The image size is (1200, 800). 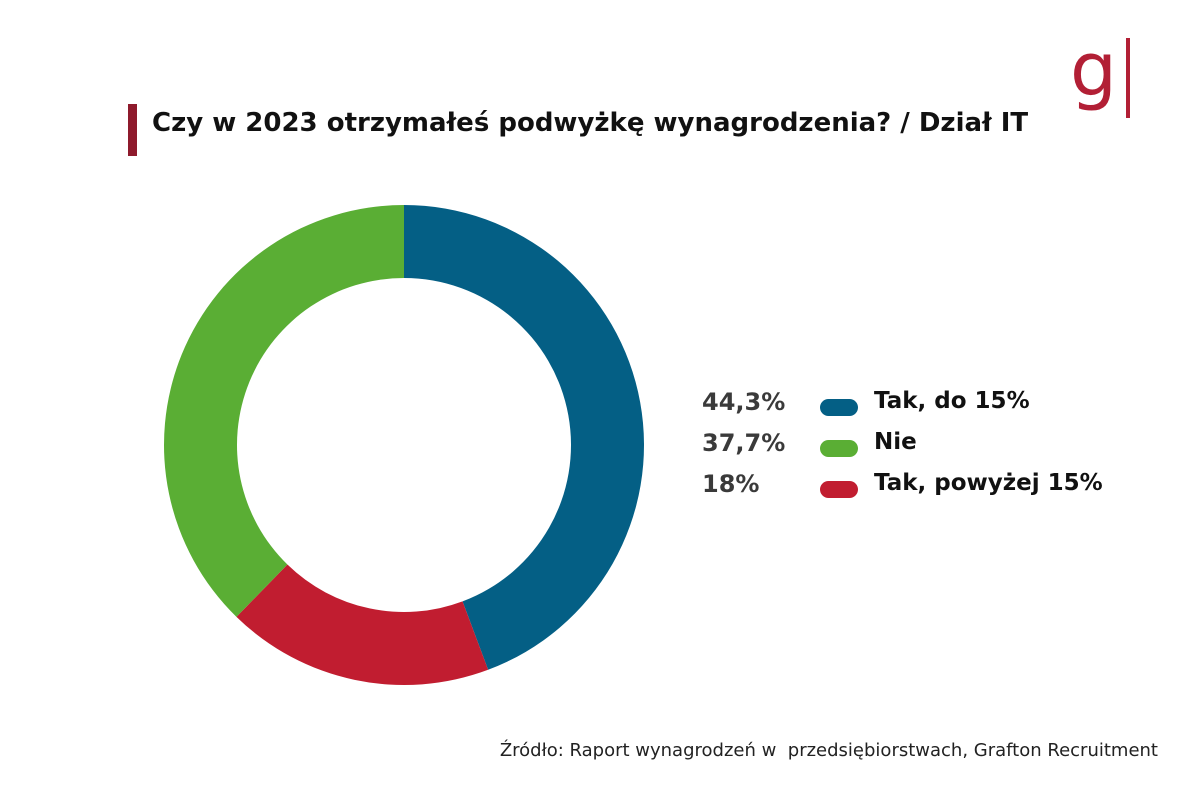 I want to click on title-accent-bar, so click(x=132, y=130).